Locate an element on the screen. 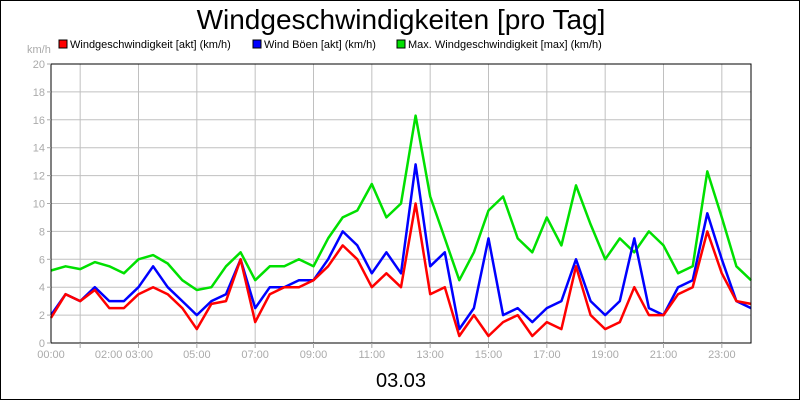 The height and width of the screenshot is (400, 800). date-label: 03.03 is located at coordinates (401, 381).